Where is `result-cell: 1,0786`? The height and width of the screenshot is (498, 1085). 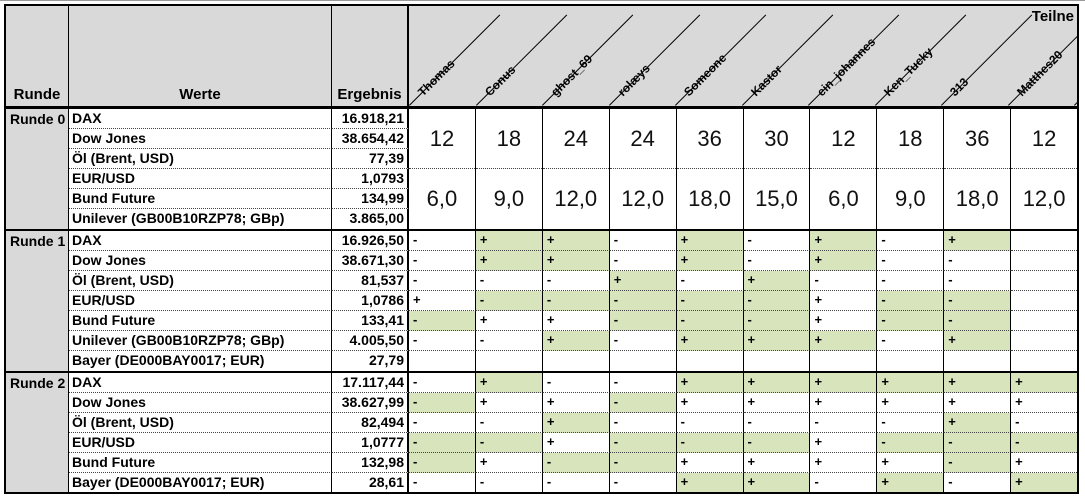
result-cell: 1,0786 is located at coordinates (370, 301).